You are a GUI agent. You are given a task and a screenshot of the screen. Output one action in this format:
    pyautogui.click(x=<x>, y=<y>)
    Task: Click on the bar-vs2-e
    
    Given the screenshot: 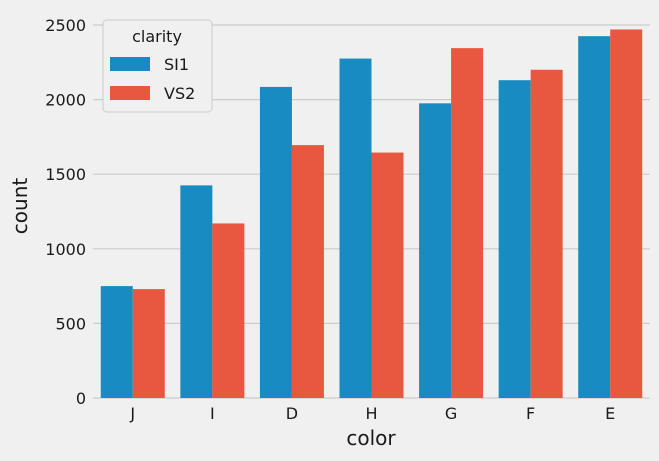 What is the action you would take?
    pyautogui.click(x=626, y=213)
    